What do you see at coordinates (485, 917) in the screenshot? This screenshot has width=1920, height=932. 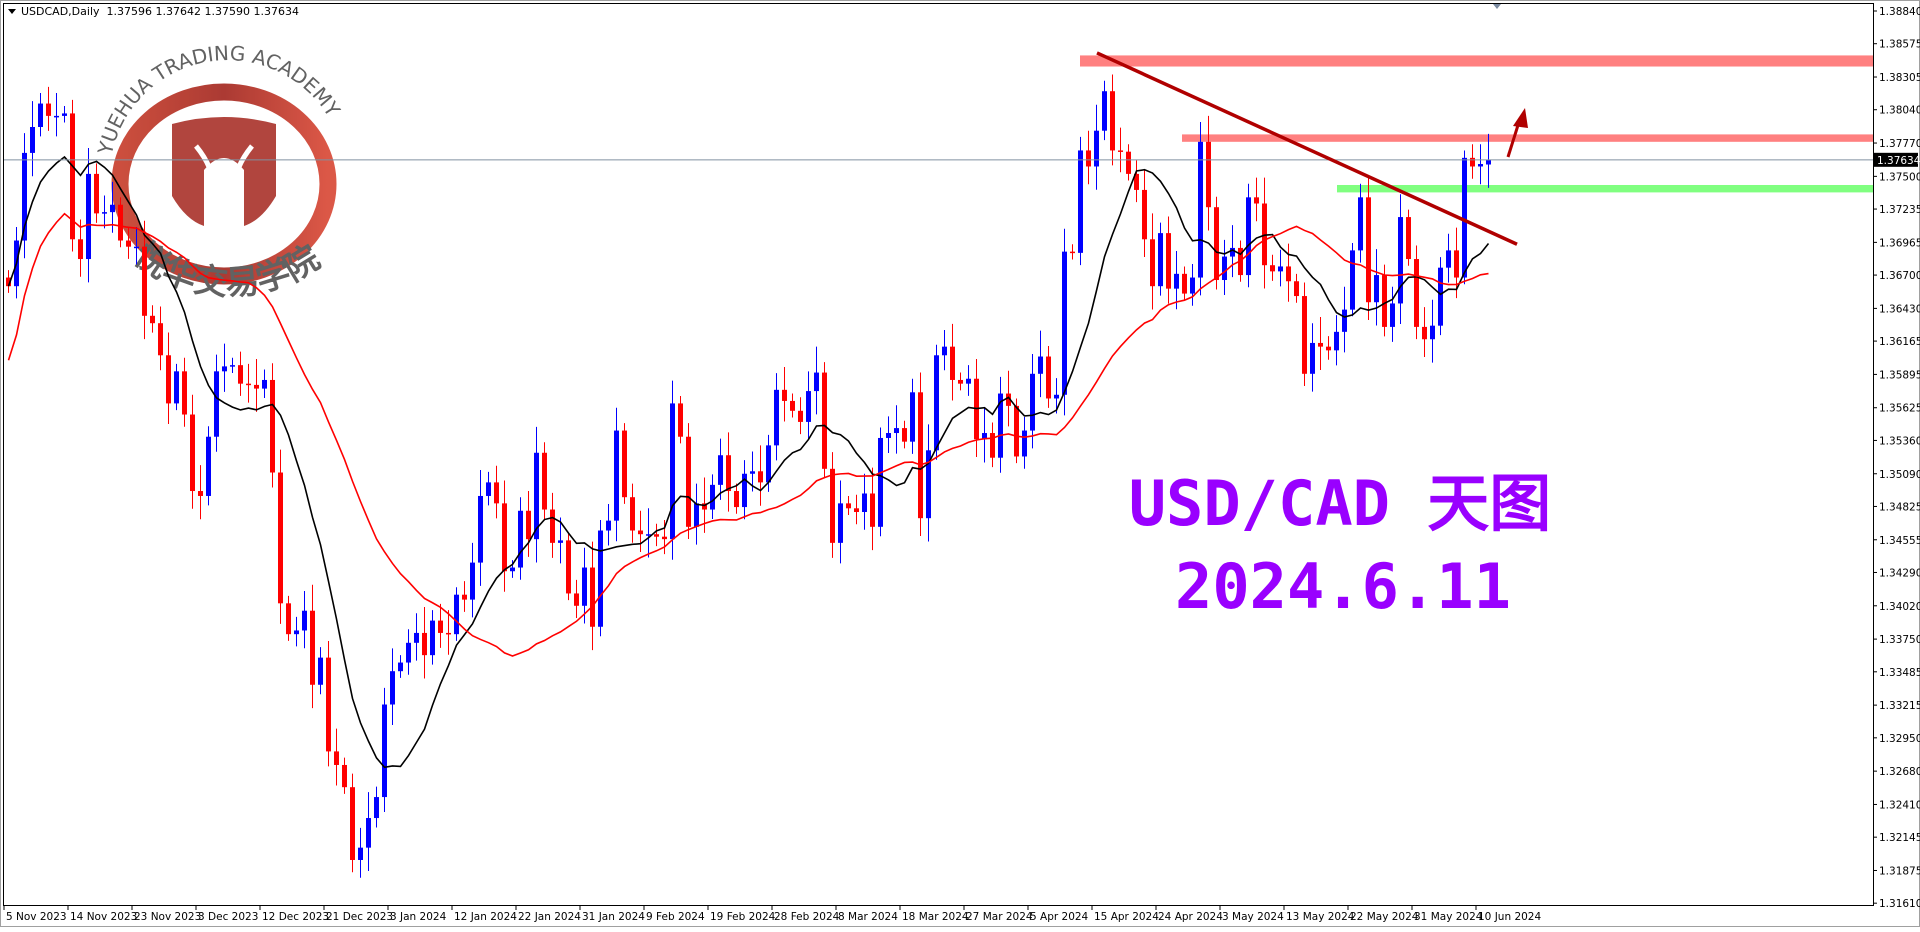 I see `x-tick-label: 12 Jan 2024` at bounding box center [485, 917].